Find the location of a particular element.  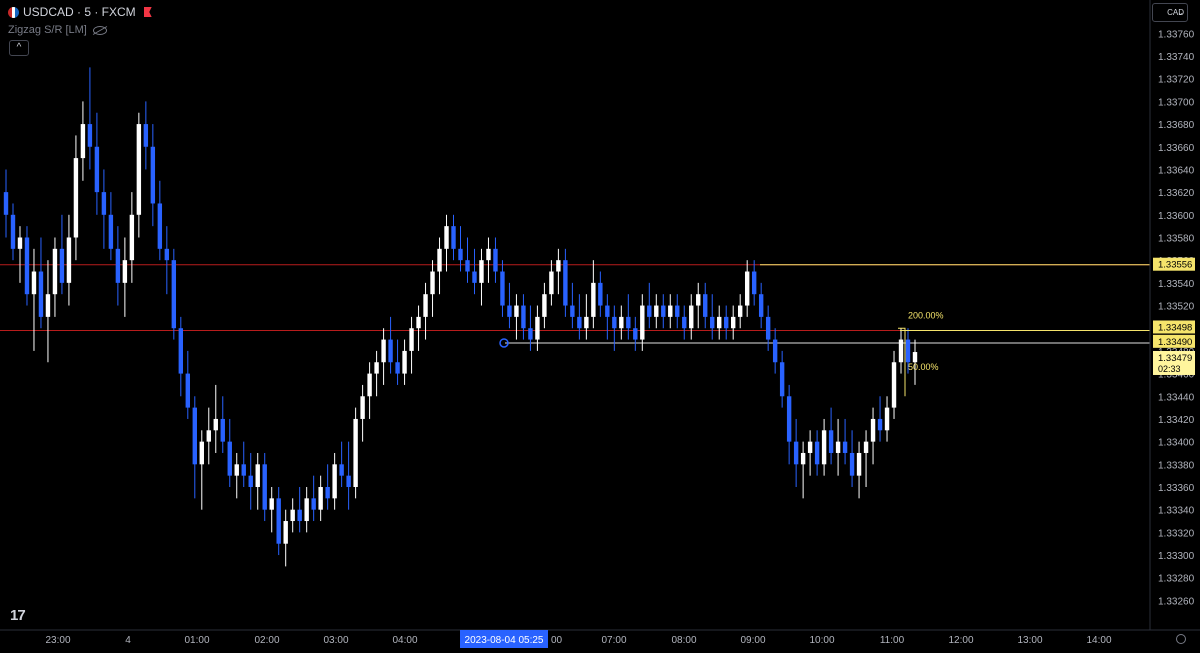

price-tick-label: 1.33380 is located at coordinates (1176, 465).